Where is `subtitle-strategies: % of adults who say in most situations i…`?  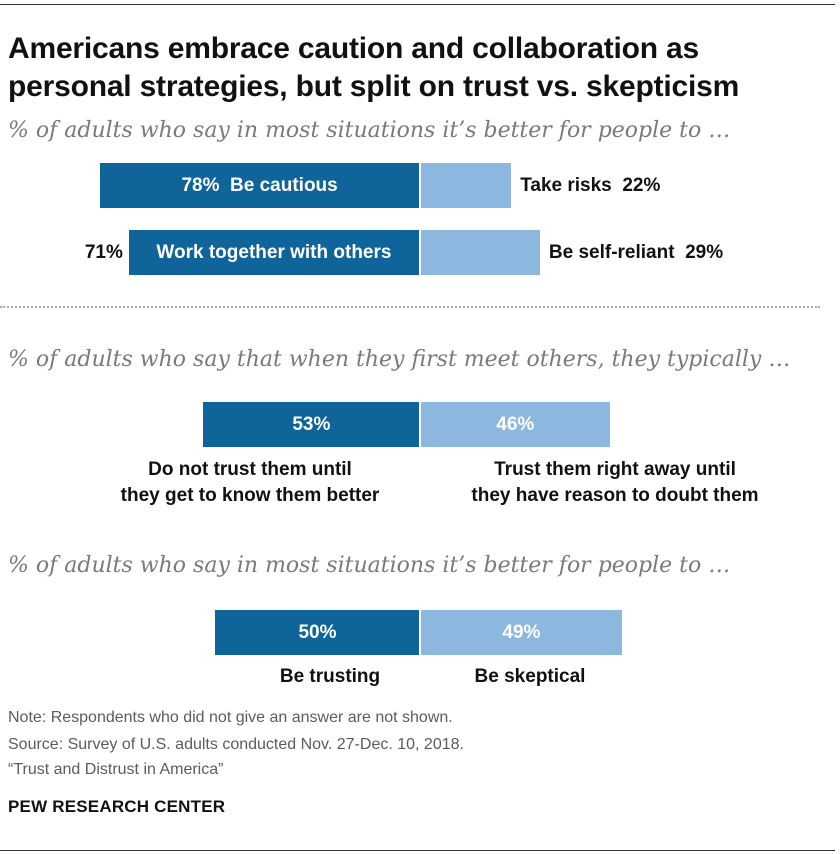 subtitle-strategies: % of adults who say in most situations i… is located at coordinates (369, 130).